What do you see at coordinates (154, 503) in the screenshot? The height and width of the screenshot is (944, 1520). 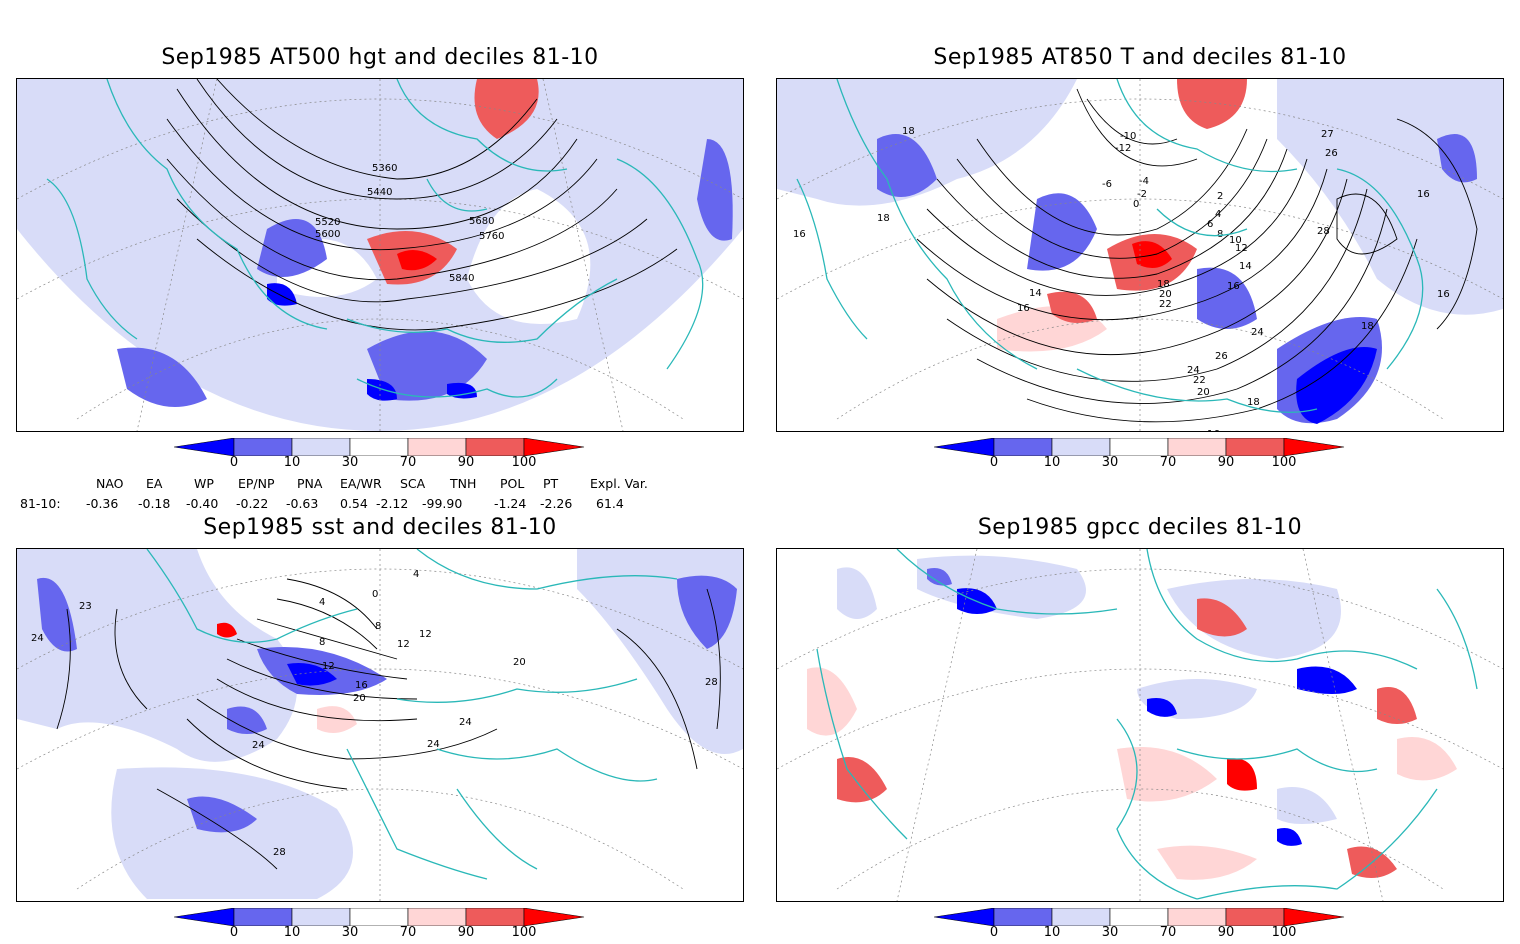 I see `index-value: -0.18` at bounding box center [154, 503].